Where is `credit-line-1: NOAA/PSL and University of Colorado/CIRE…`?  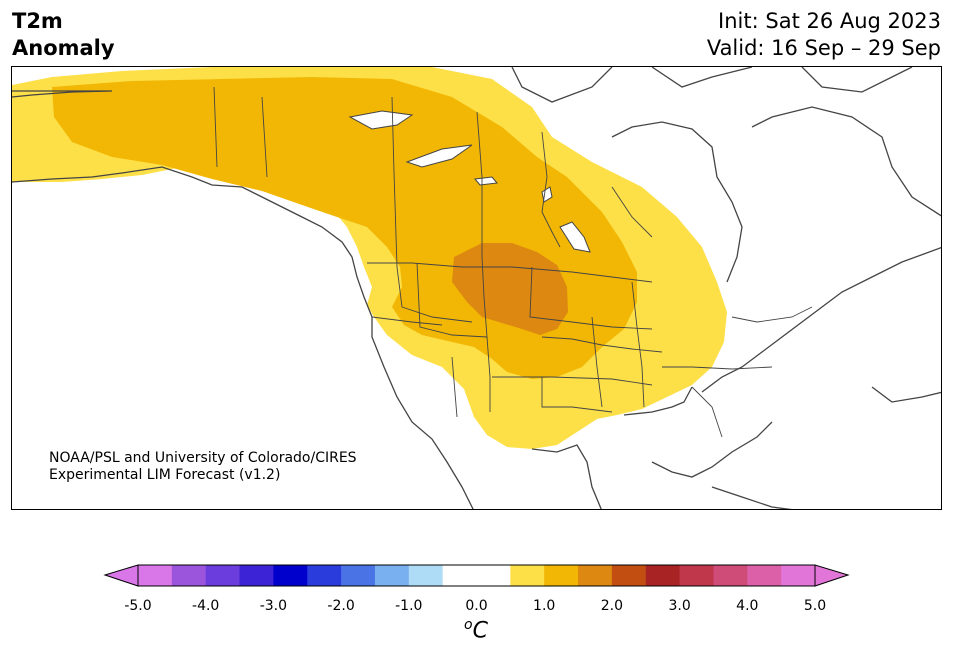
credit-line-1: NOAA/PSL and University of Colorado/CIRE… is located at coordinates (203, 458).